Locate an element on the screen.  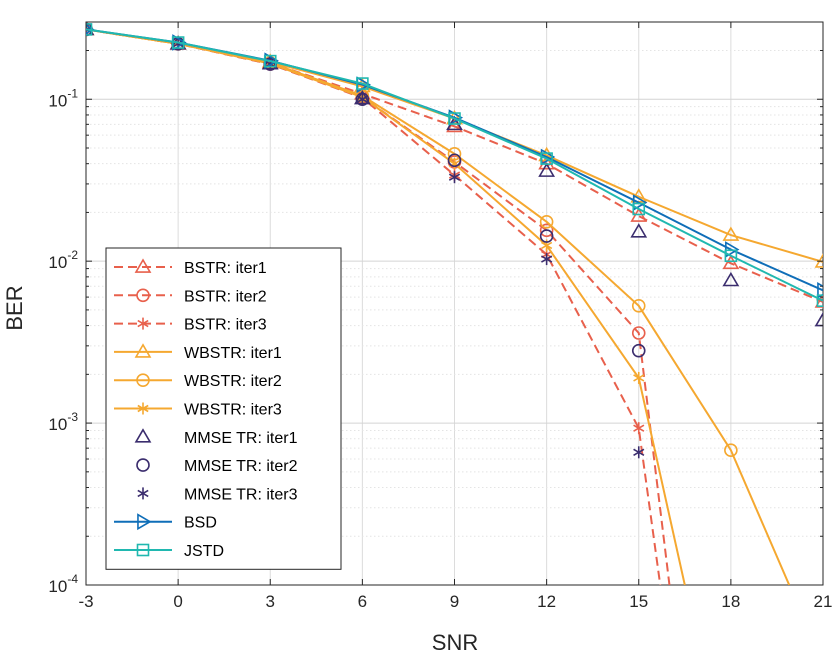
x-tick-label: 15 is located at coordinates (638, 601).